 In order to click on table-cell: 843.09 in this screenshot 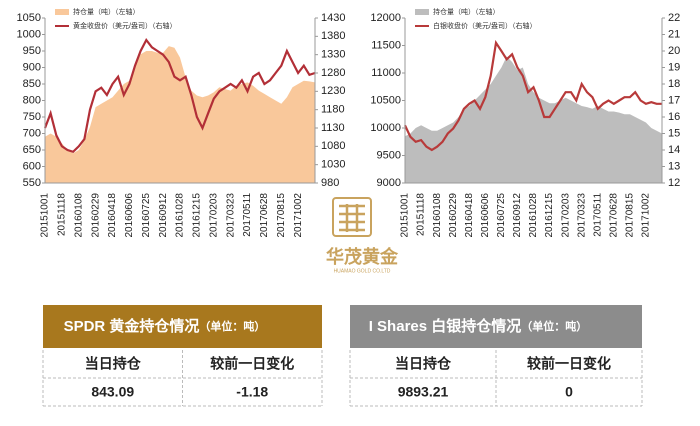, I will do `click(112, 392)`.